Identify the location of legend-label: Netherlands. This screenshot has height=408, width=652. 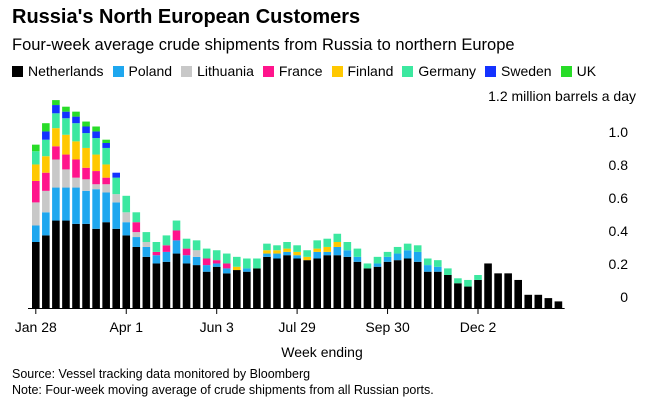
(66, 71).